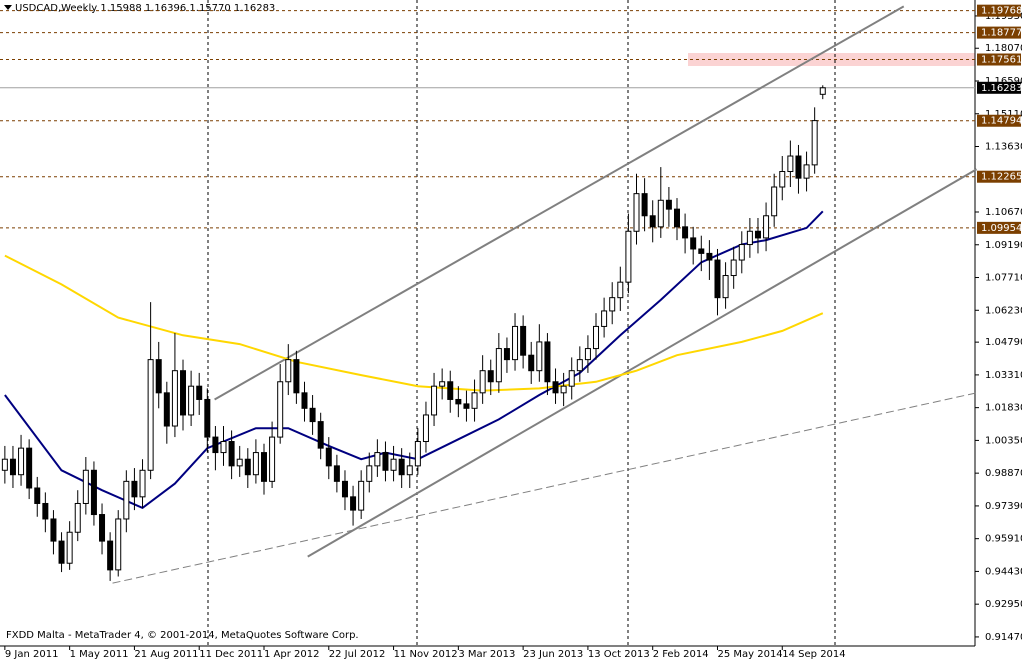  Describe the element at coordinates (1003, 342) in the screenshot. I see `y-tick-label: 1.04790` at that location.